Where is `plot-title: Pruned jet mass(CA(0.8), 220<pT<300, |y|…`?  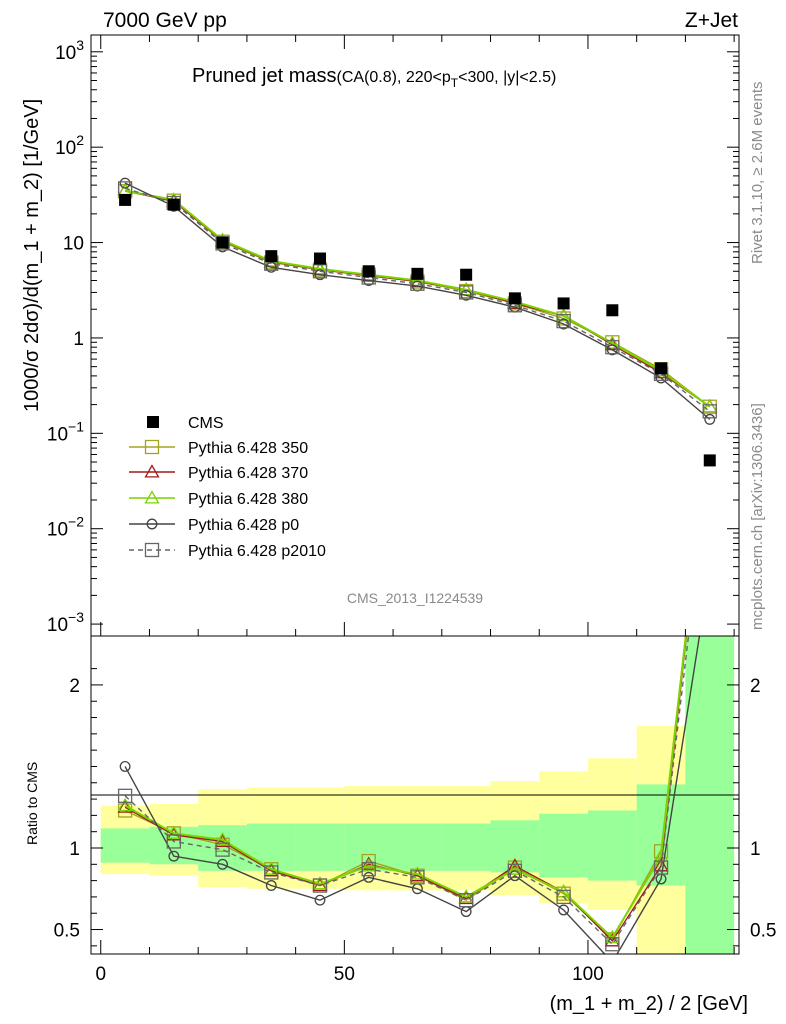
plot-title: Pruned jet mass(CA(0.8), 220<pT<300, |y|… is located at coordinates (374, 77).